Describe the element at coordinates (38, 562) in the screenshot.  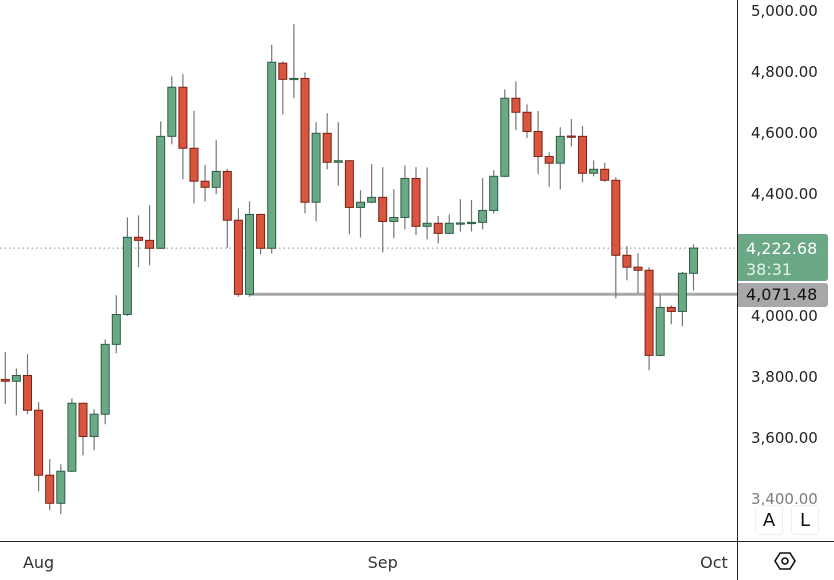
I see `x-tick-label: Aug` at that location.